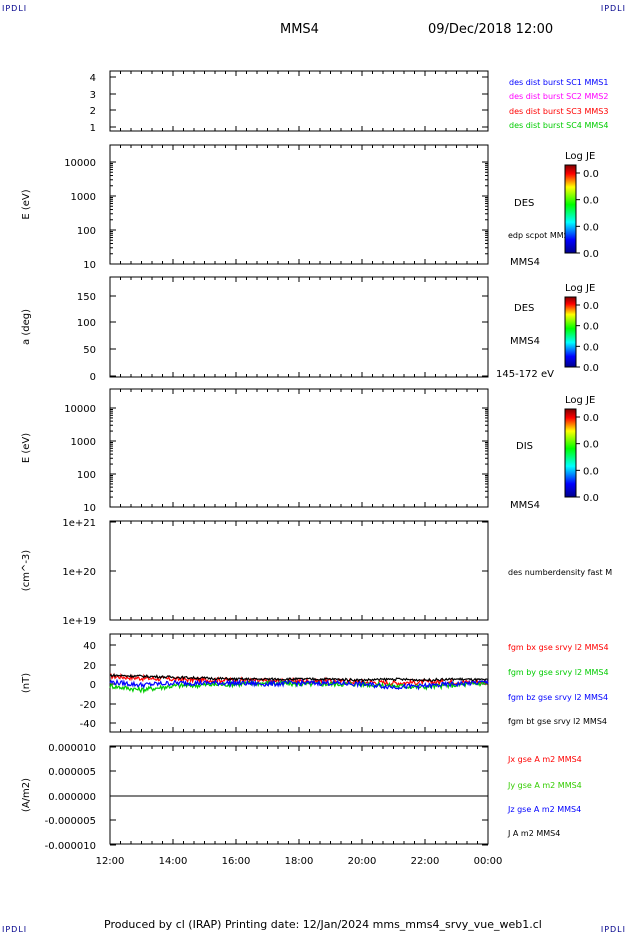 This screenshot has width=630, height=934. Describe the element at coordinates (560, 572) in the screenshot. I see `right-label: des numberdensity fast M` at that location.